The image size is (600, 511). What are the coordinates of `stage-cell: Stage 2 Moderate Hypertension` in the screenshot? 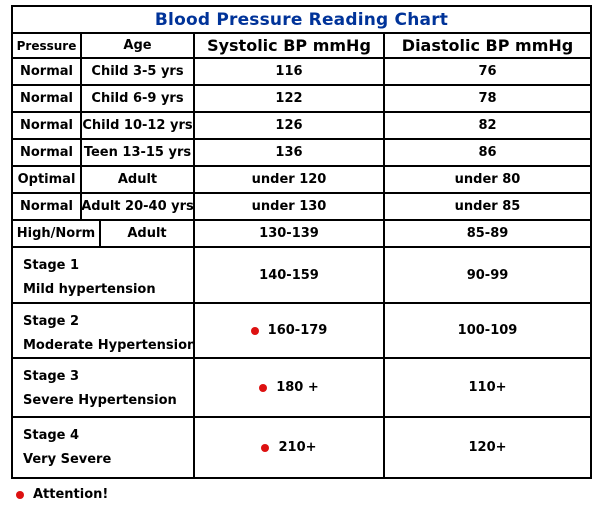 It's located at (104, 330).